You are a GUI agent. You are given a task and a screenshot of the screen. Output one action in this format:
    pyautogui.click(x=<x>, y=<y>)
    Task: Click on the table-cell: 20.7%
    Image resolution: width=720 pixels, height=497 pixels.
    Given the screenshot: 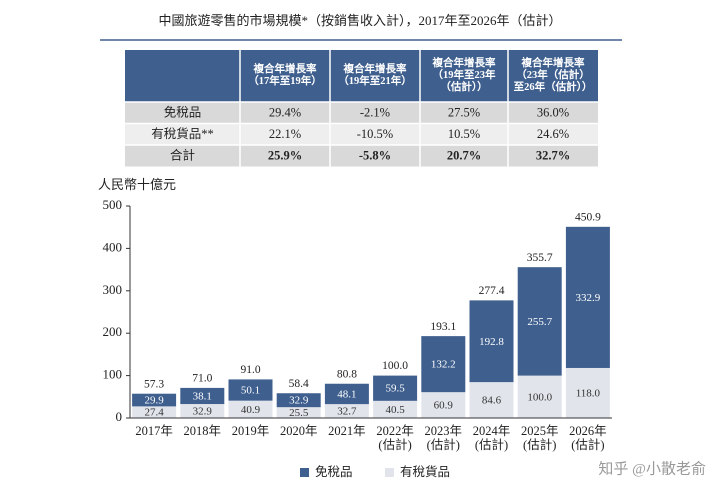 What is the action you would take?
    pyautogui.click(x=464, y=156)
    